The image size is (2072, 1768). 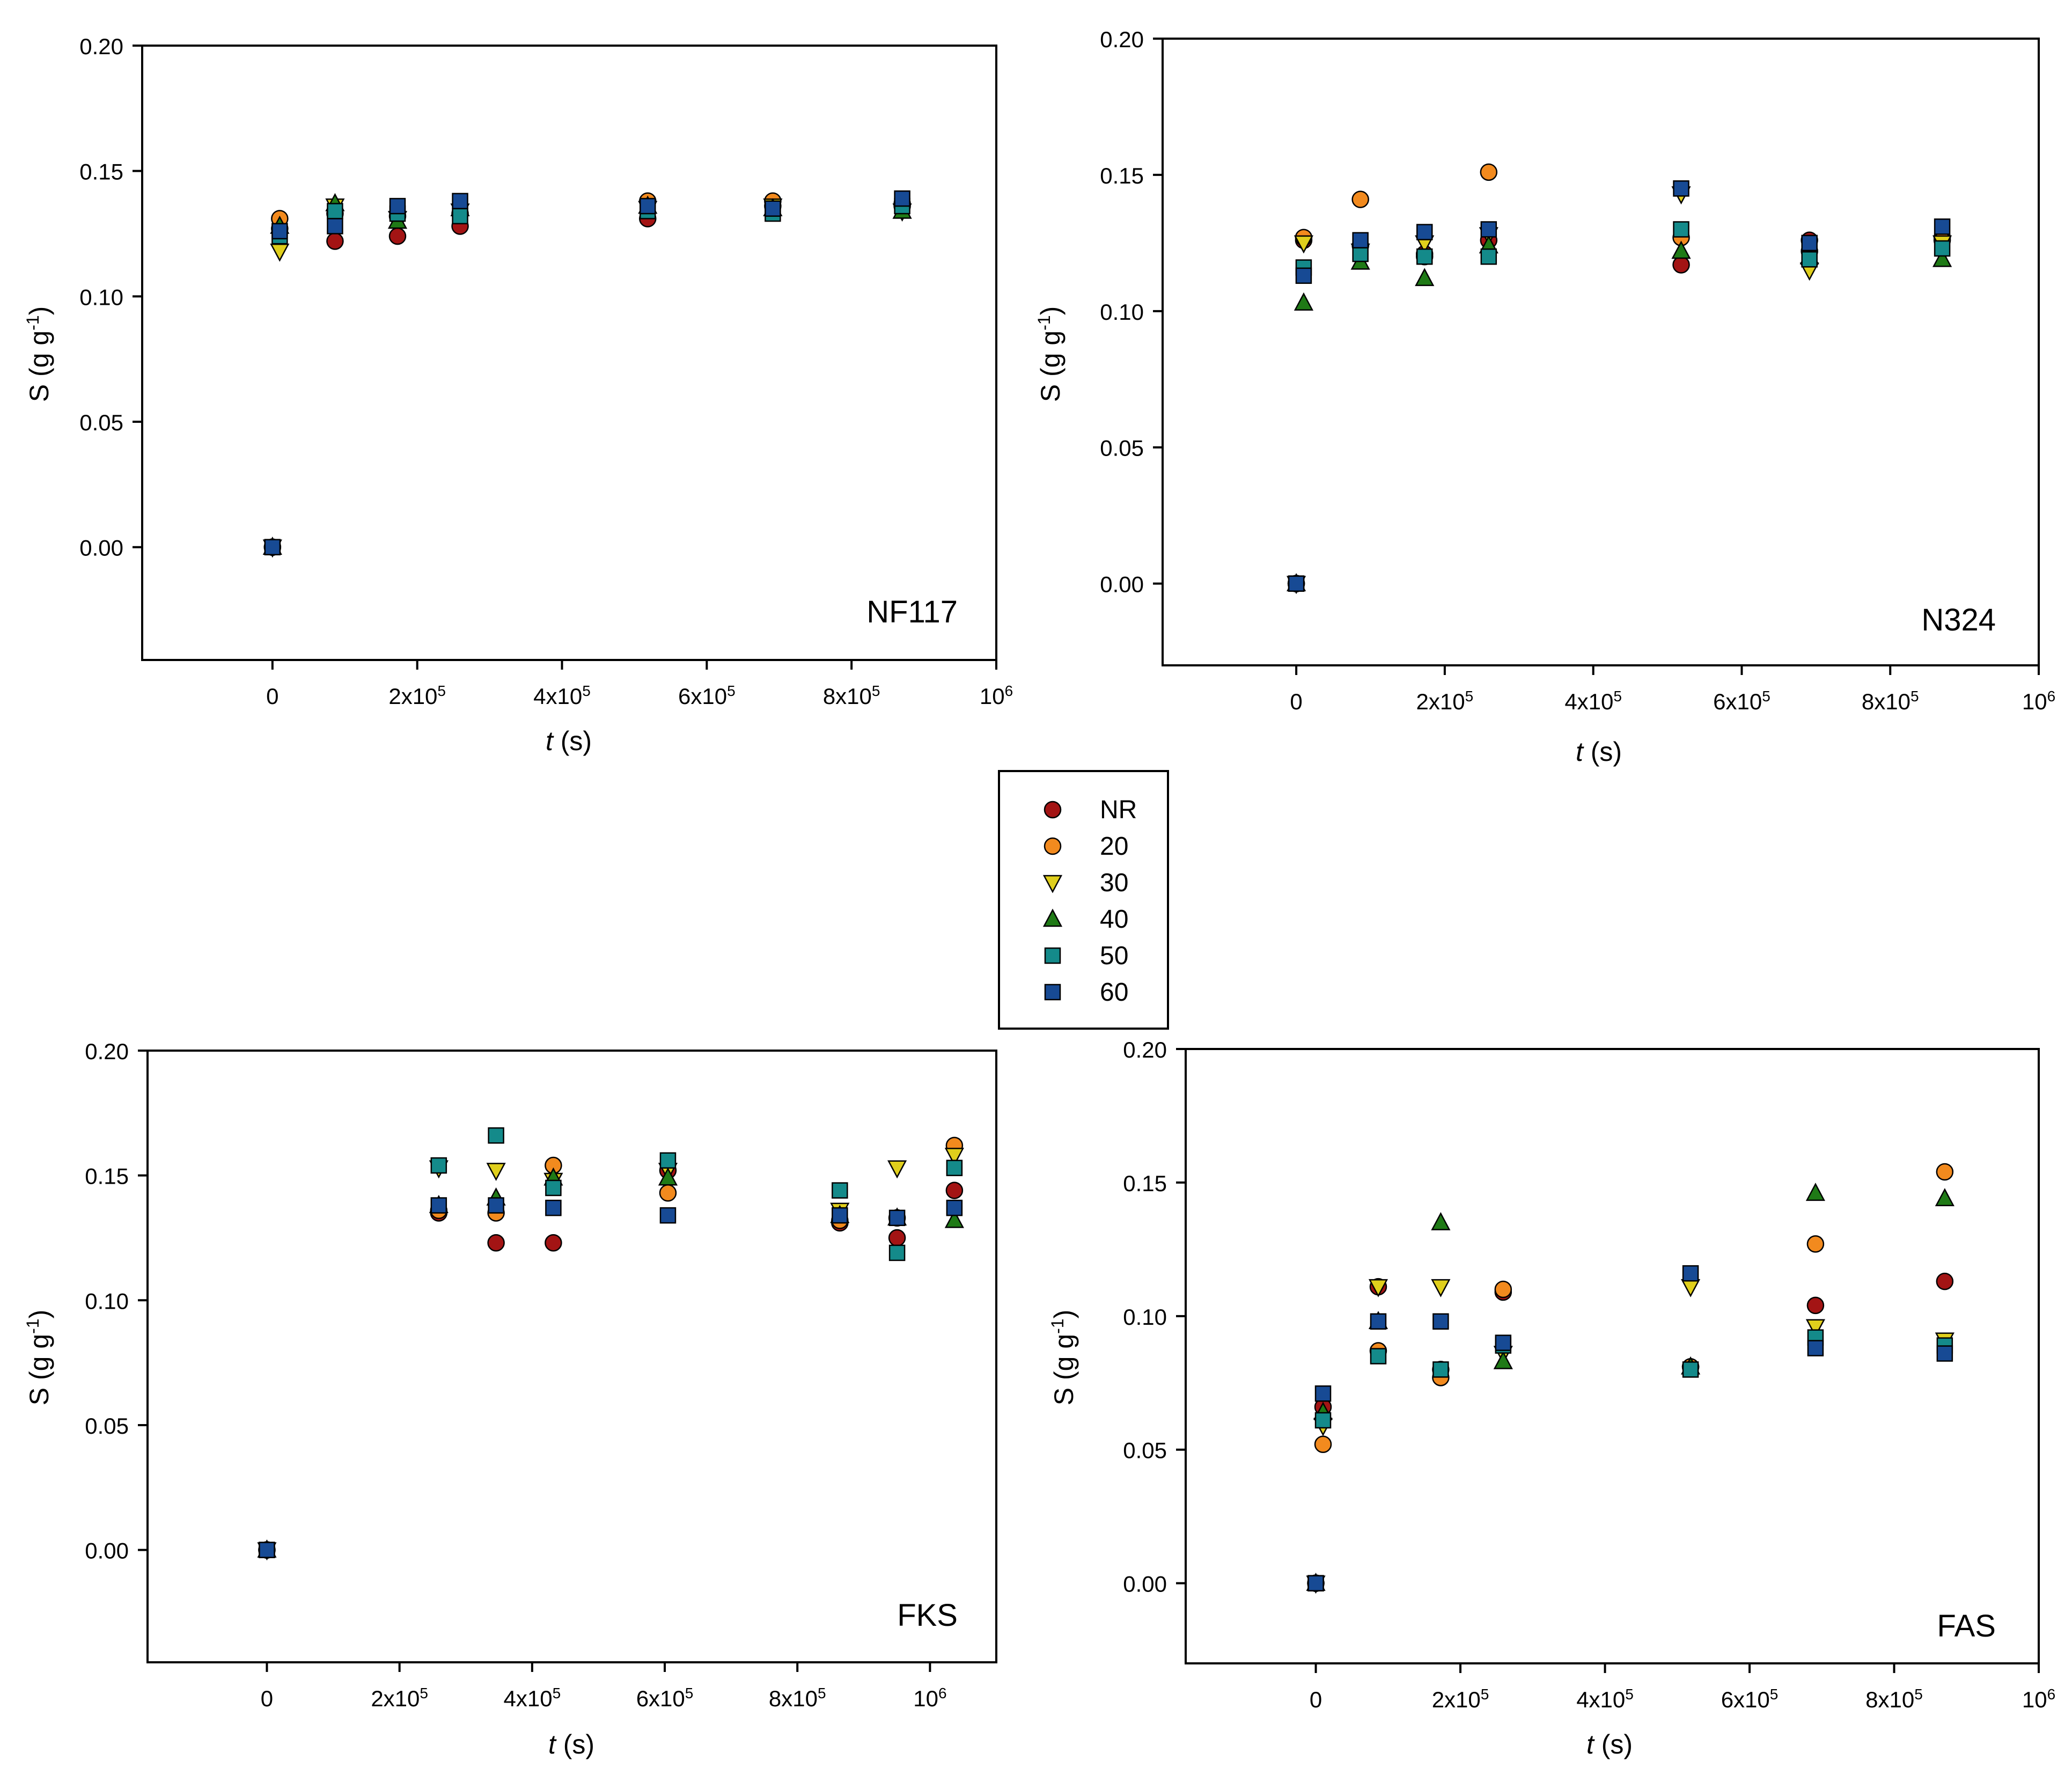 What do you see at coordinates (1118, 810) in the screenshot?
I see `legend-label-nr: NR` at bounding box center [1118, 810].